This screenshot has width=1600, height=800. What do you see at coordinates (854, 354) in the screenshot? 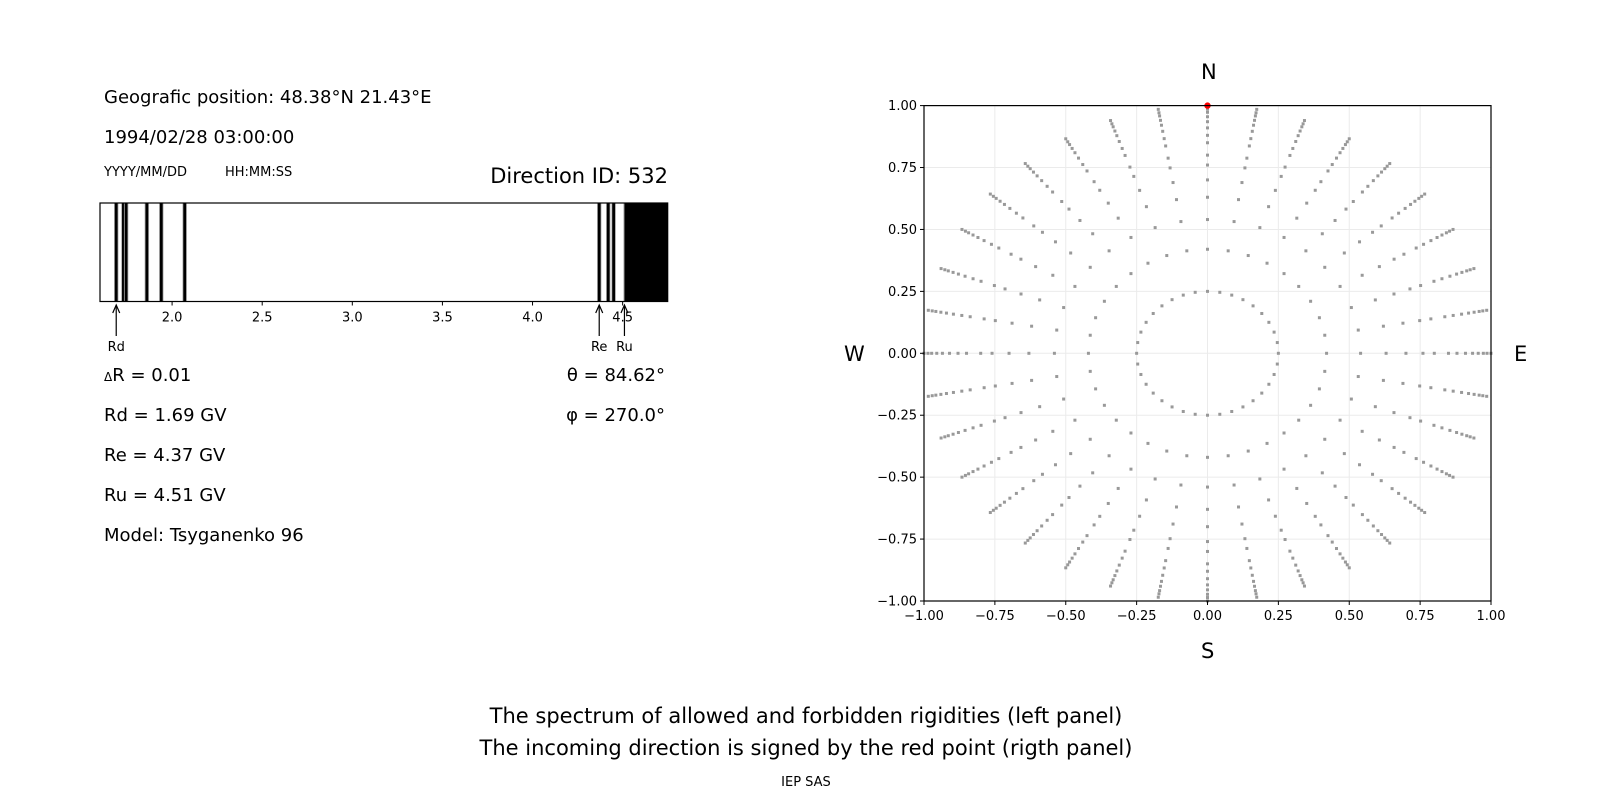
I see `west-label: W` at bounding box center [854, 354].